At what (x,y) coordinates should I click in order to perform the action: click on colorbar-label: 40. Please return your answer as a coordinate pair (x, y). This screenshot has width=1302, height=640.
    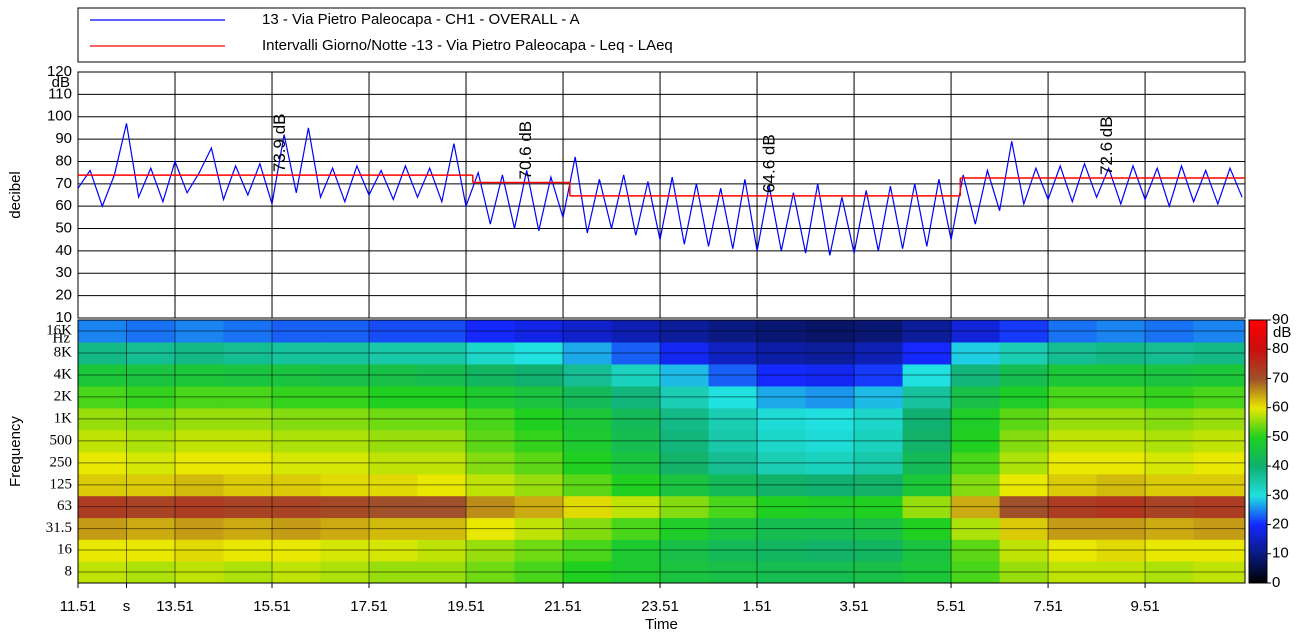
    Looking at the image, I should click on (1280, 465).